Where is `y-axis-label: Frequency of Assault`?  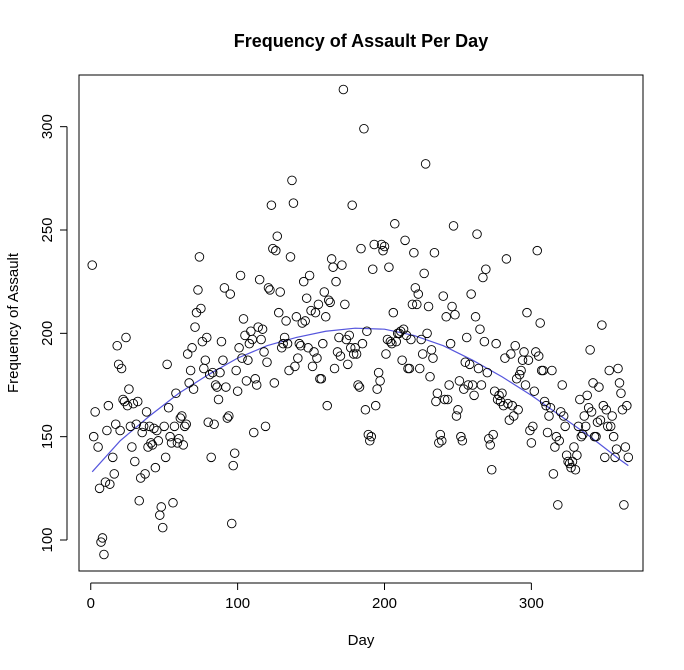 y-axis-label: Frequency of Assault is located at coordinates (13, 322).